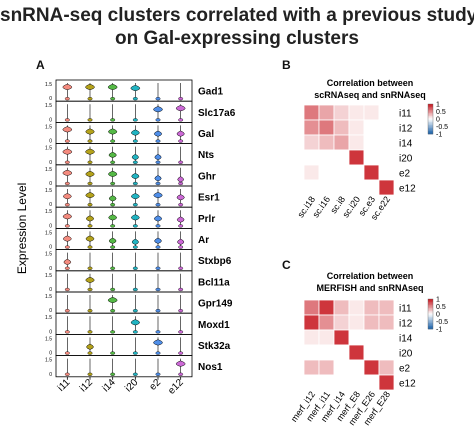  Describe the element at coordinates (132, 386) in the screenshot. I see `x-tick-label: i20` at that location.